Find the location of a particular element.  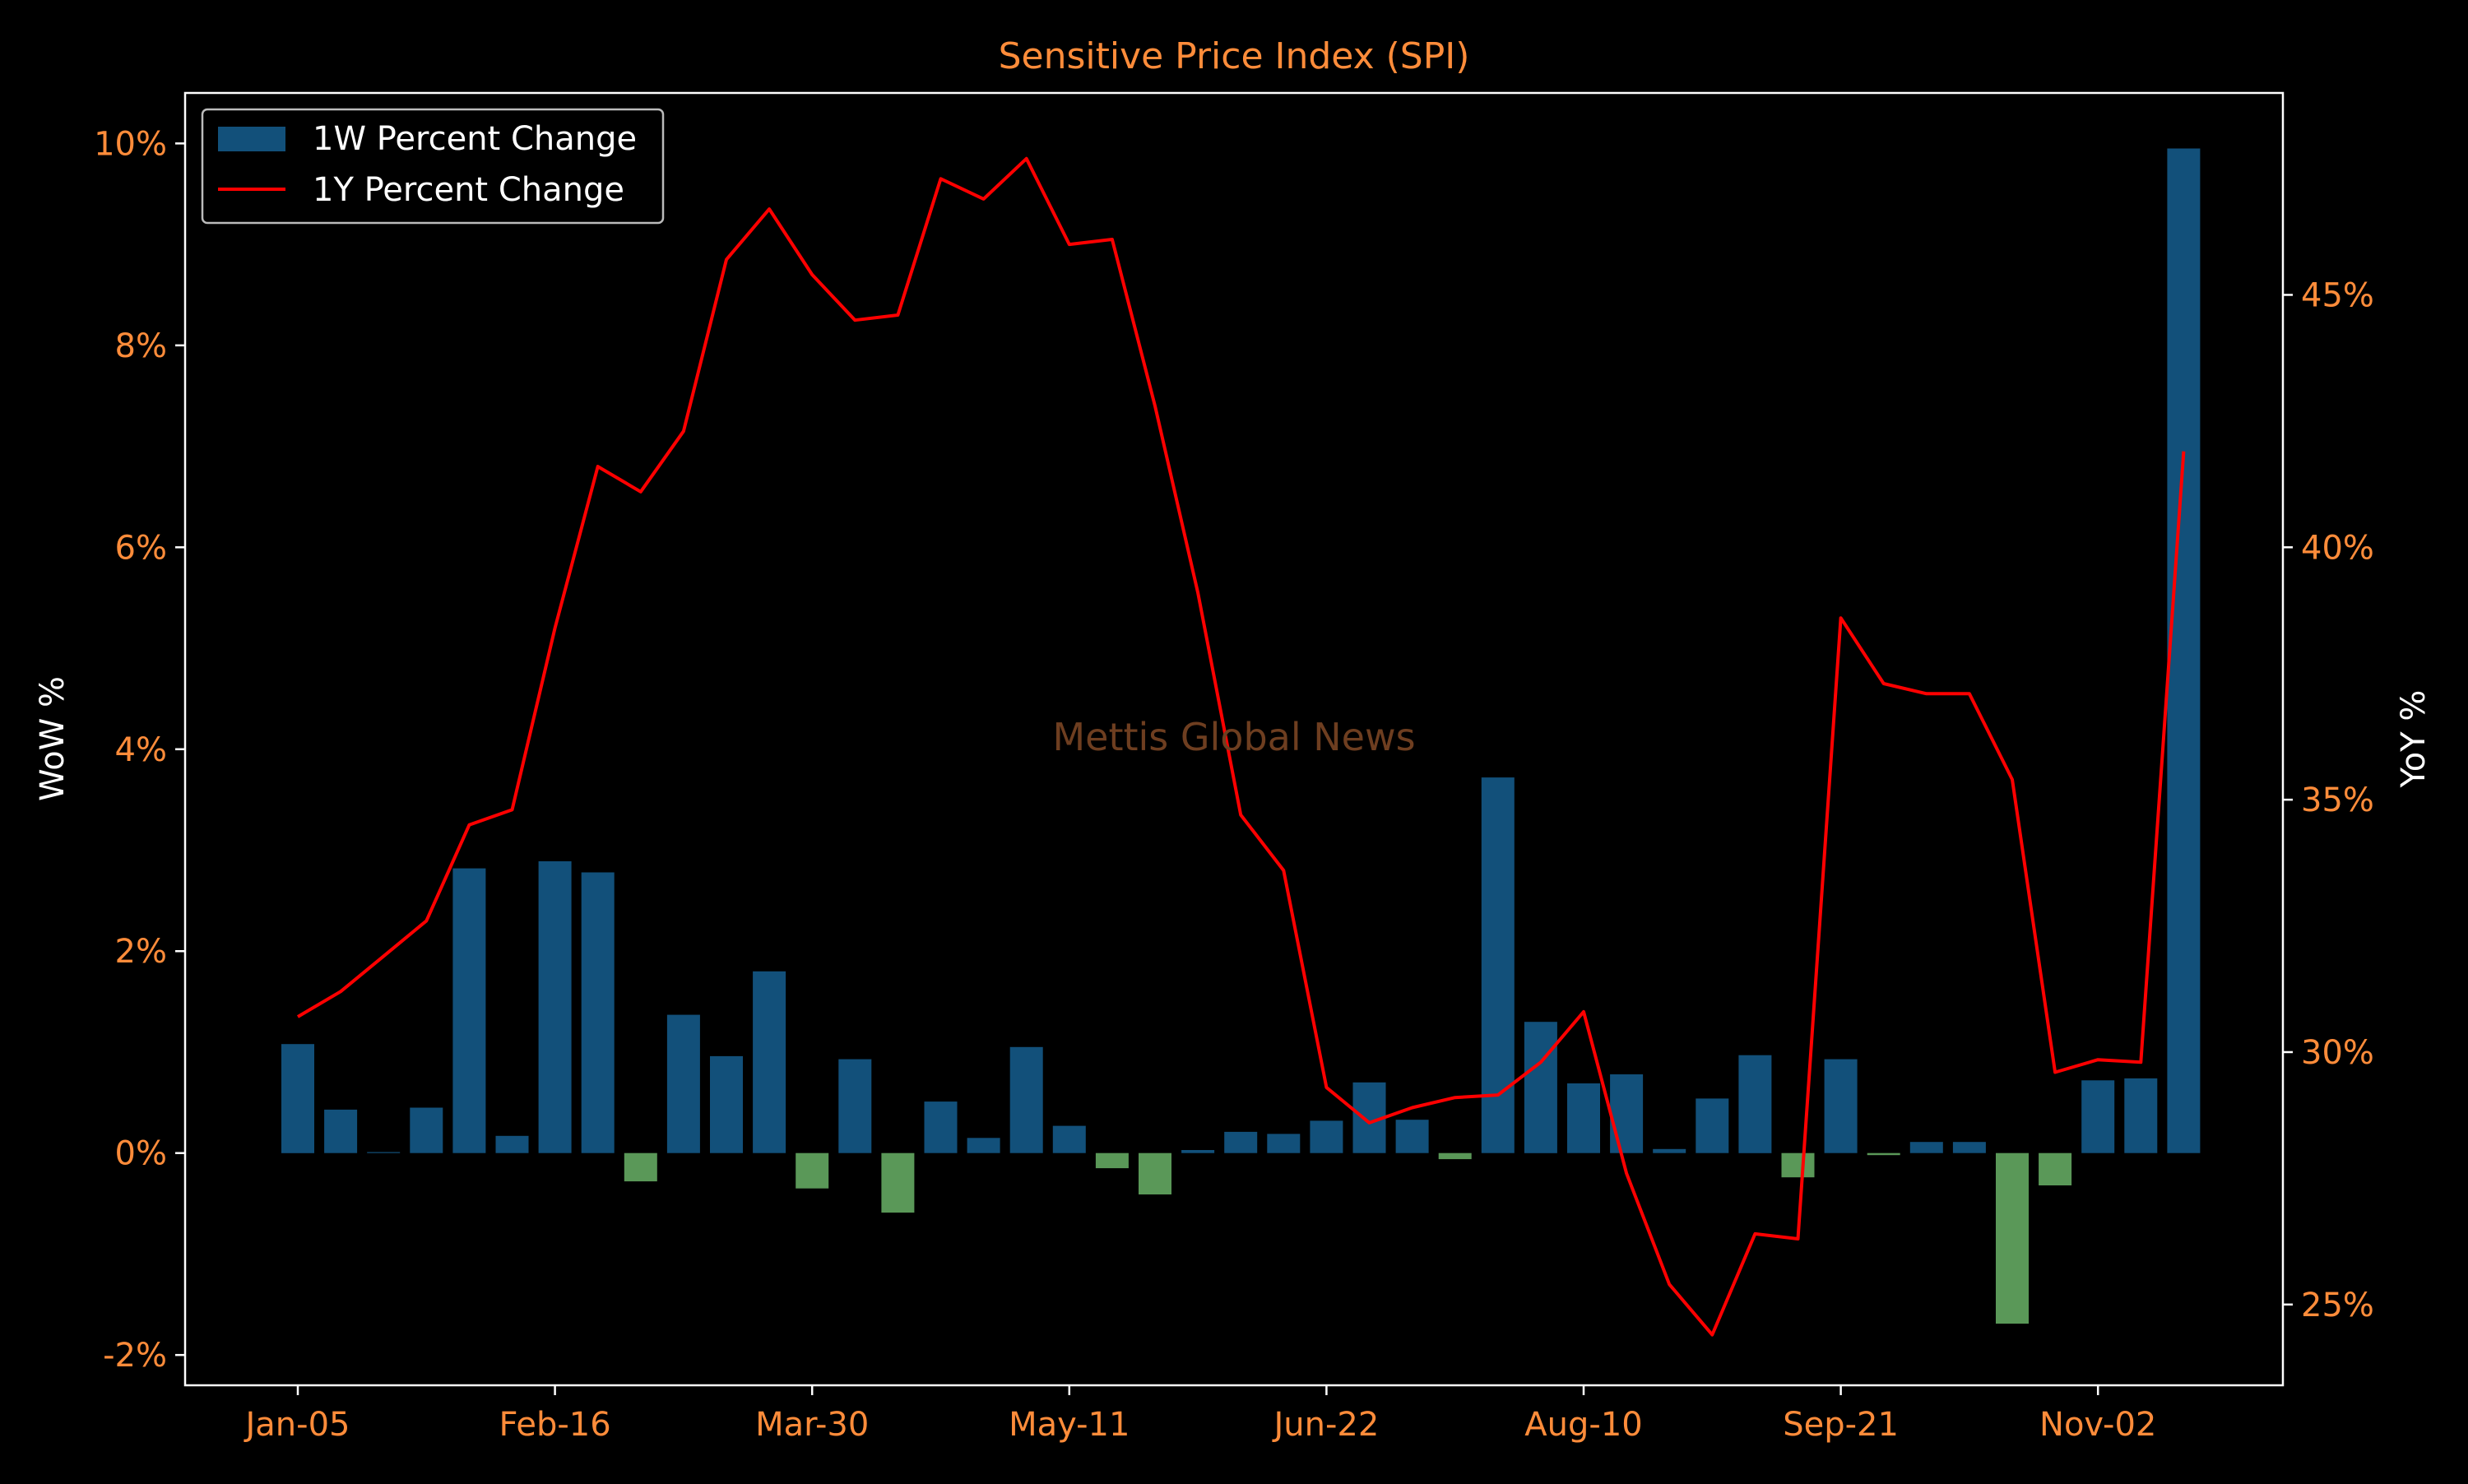

y-right-axis: 25% 30% 35% 40% 45% is located at coordinates (2328, 800).